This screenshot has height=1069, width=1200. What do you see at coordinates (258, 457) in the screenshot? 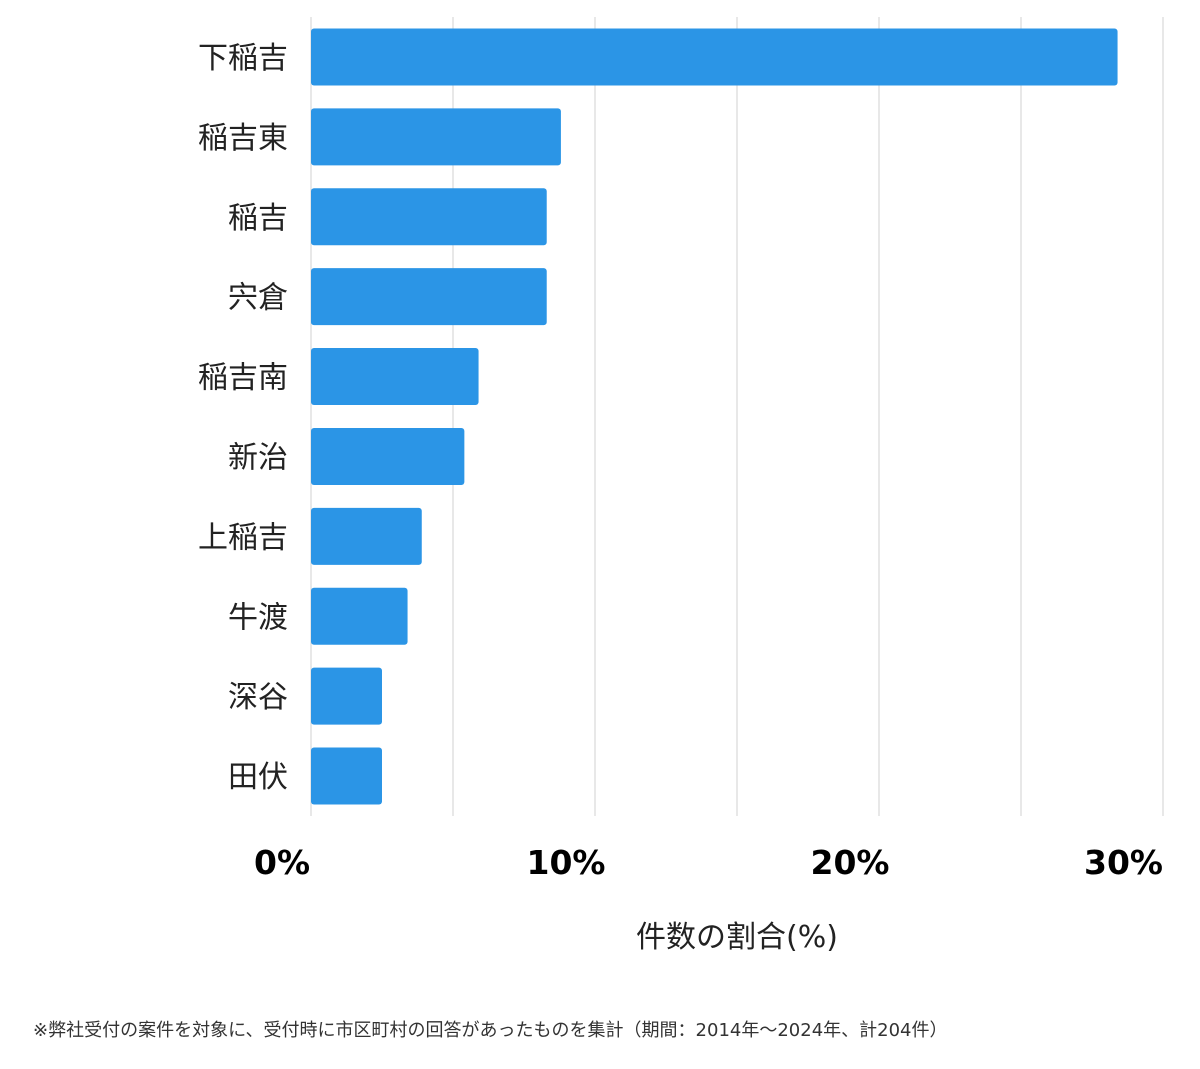
I see `category-label: 新治` at bounding box center [258, 457].